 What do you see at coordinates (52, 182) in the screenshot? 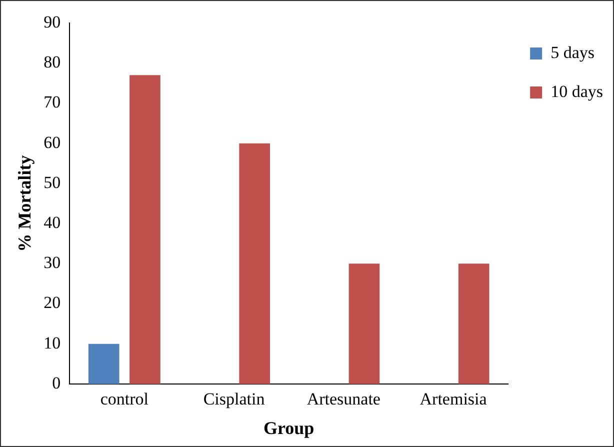
I see `y-tick-label: 50` at bounding box center [52, 182].